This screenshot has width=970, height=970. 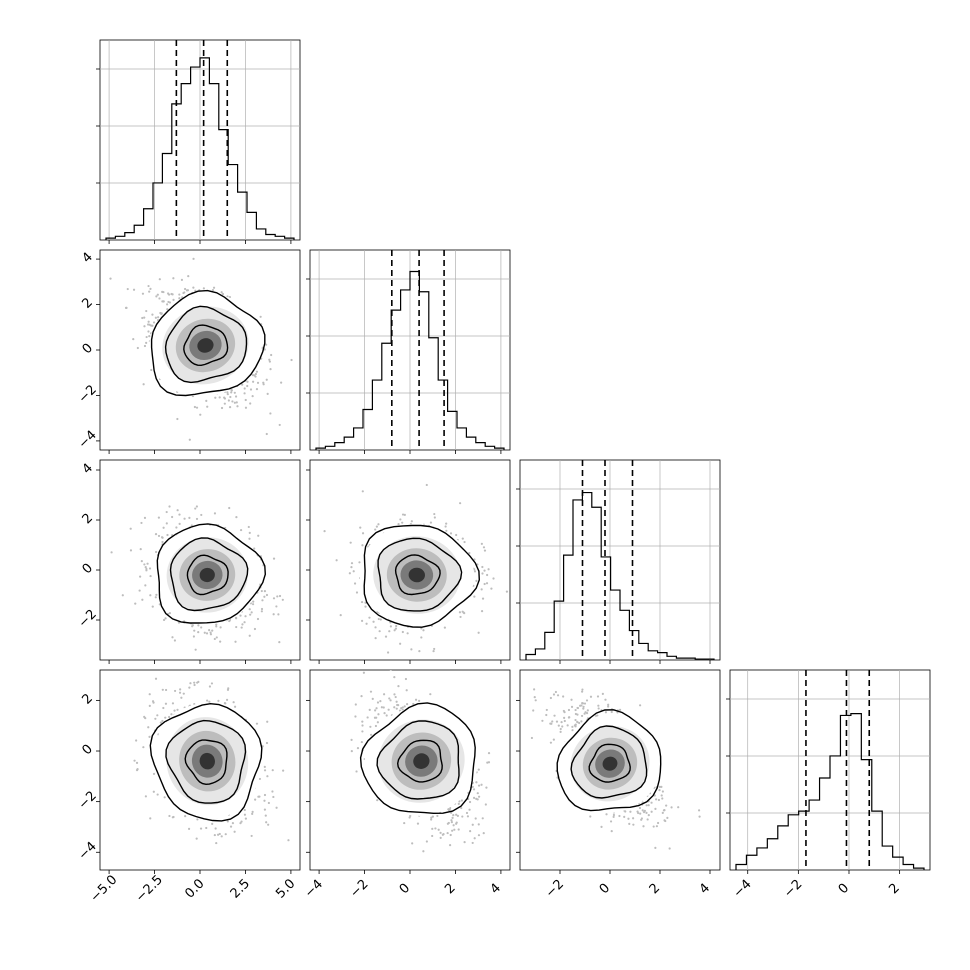 What do you see at coordinates (620, 770) in the screenshot?
I see `density-panel-p2-p3` at bounding box center [620, 770].